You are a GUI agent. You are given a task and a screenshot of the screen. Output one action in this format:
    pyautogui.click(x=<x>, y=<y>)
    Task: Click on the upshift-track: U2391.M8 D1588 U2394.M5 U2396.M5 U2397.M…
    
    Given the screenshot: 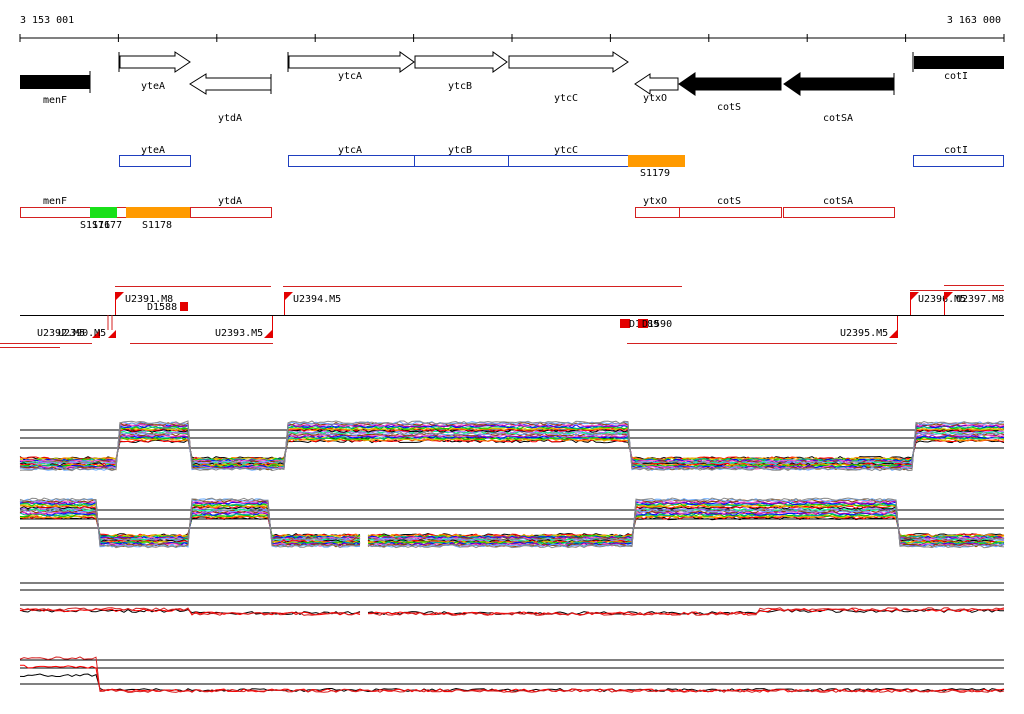 What is the action you would take?
    pyautogui.click(x=502, y=316)
    